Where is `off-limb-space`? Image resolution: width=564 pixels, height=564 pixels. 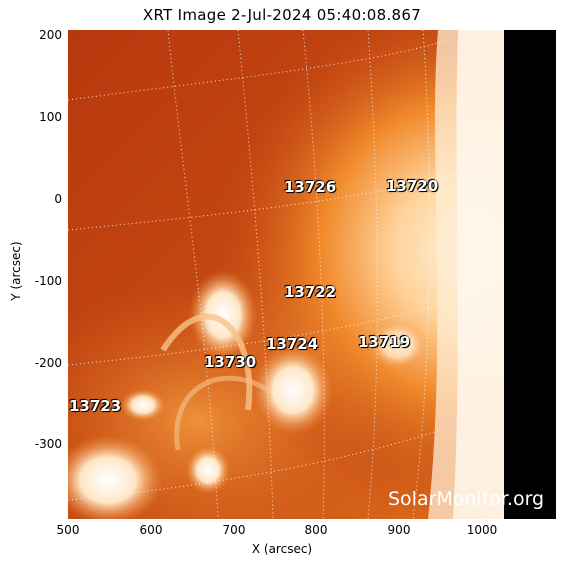
off-limb-space is located at coordinates (530, 274).